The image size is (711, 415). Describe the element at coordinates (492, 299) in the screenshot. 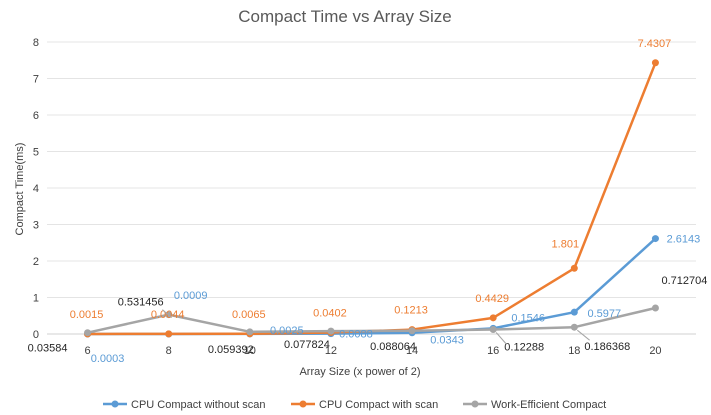

I see `data-label: 0.4429` at that location.